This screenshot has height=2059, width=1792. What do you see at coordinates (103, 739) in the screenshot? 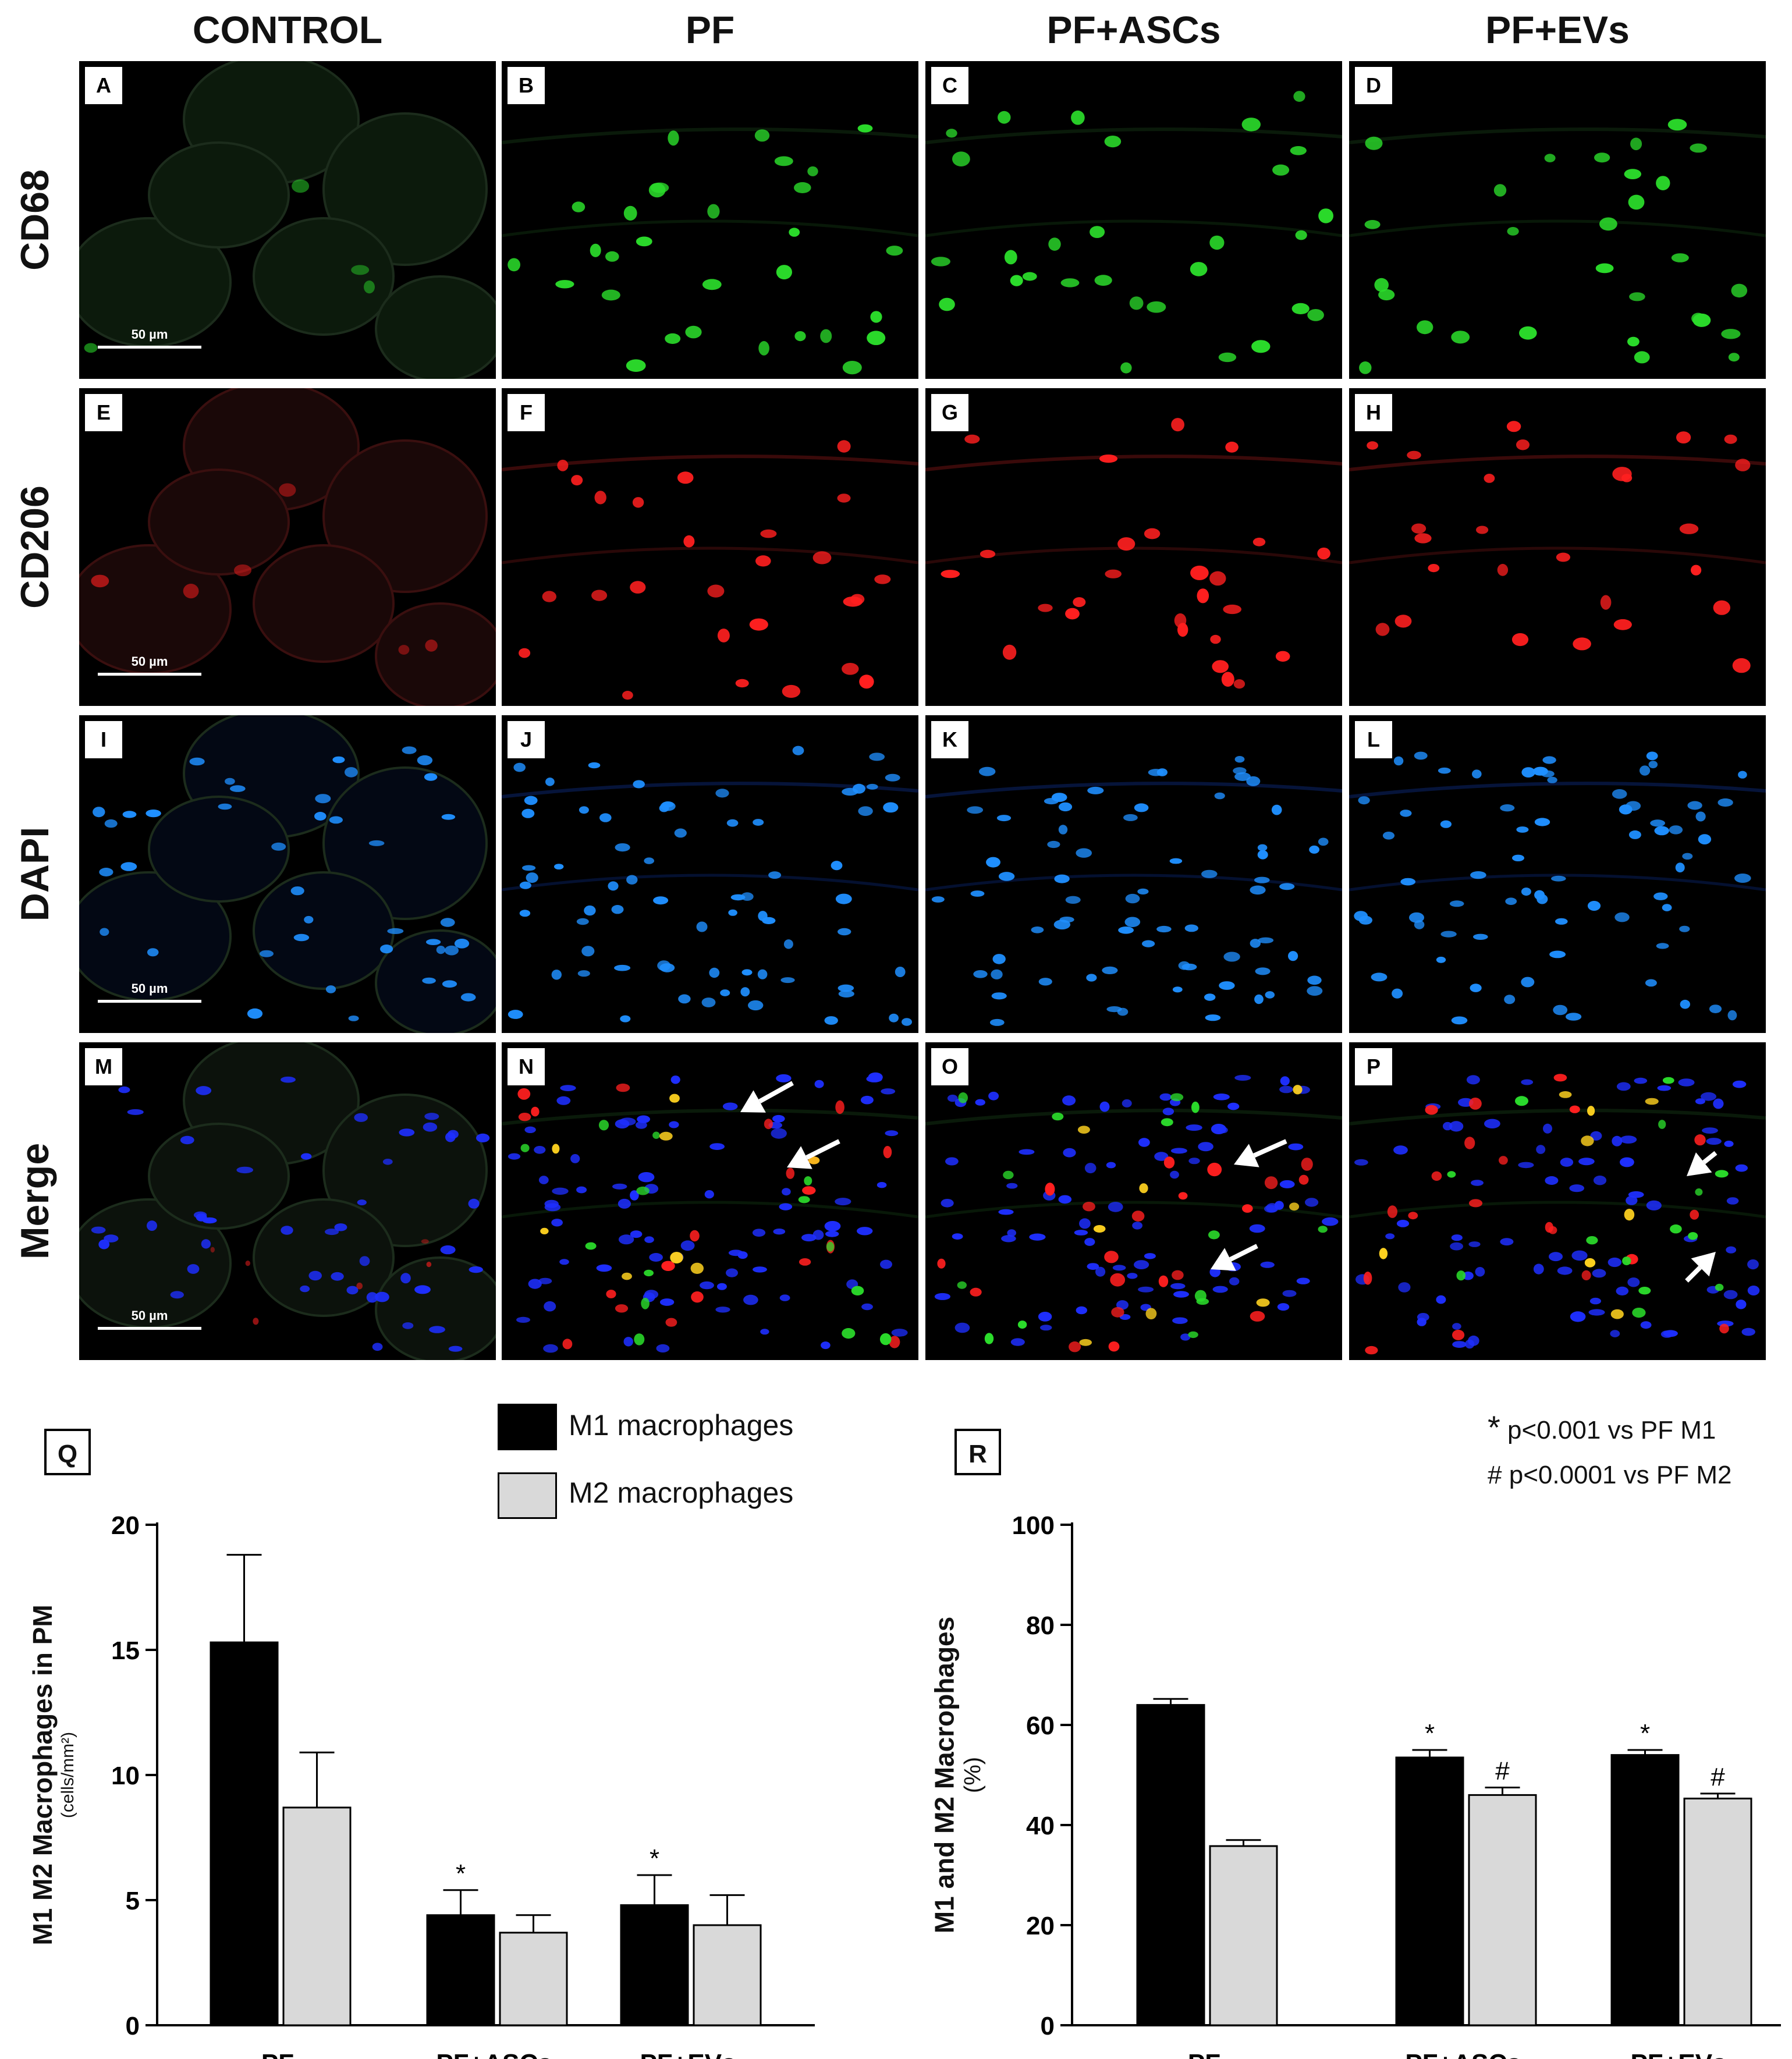
I see `panel-letter: I` at bounding box center [103, 739].